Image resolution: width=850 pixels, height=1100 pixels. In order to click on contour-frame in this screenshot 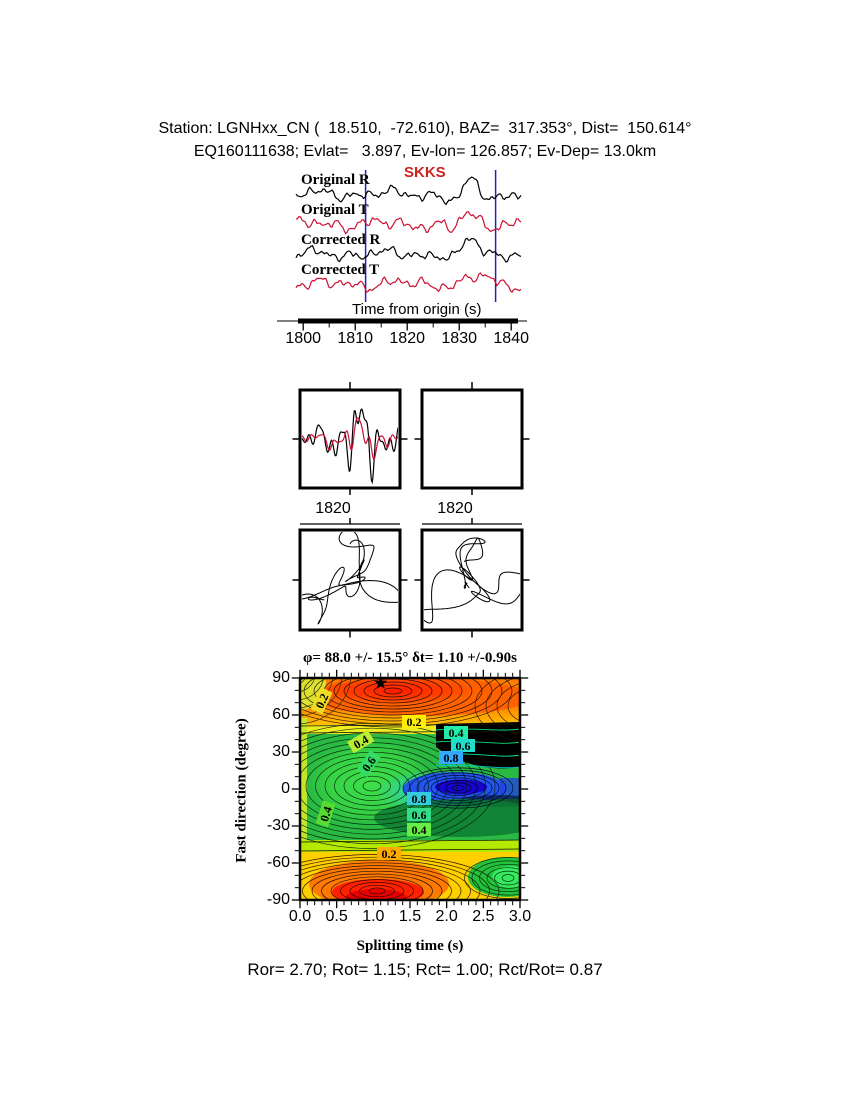, I will do `click(410, 789)`.